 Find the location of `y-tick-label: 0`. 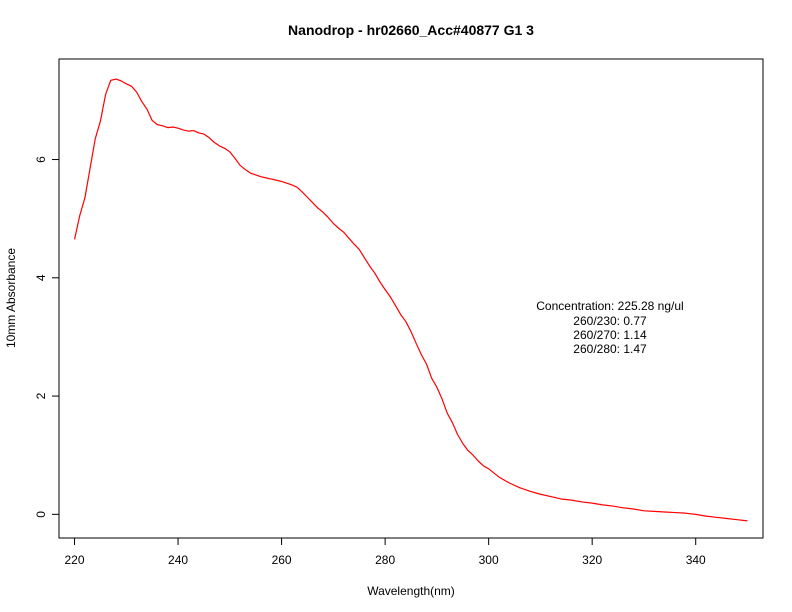

y-tick-label: 0 is located at coordinates (41, 514).